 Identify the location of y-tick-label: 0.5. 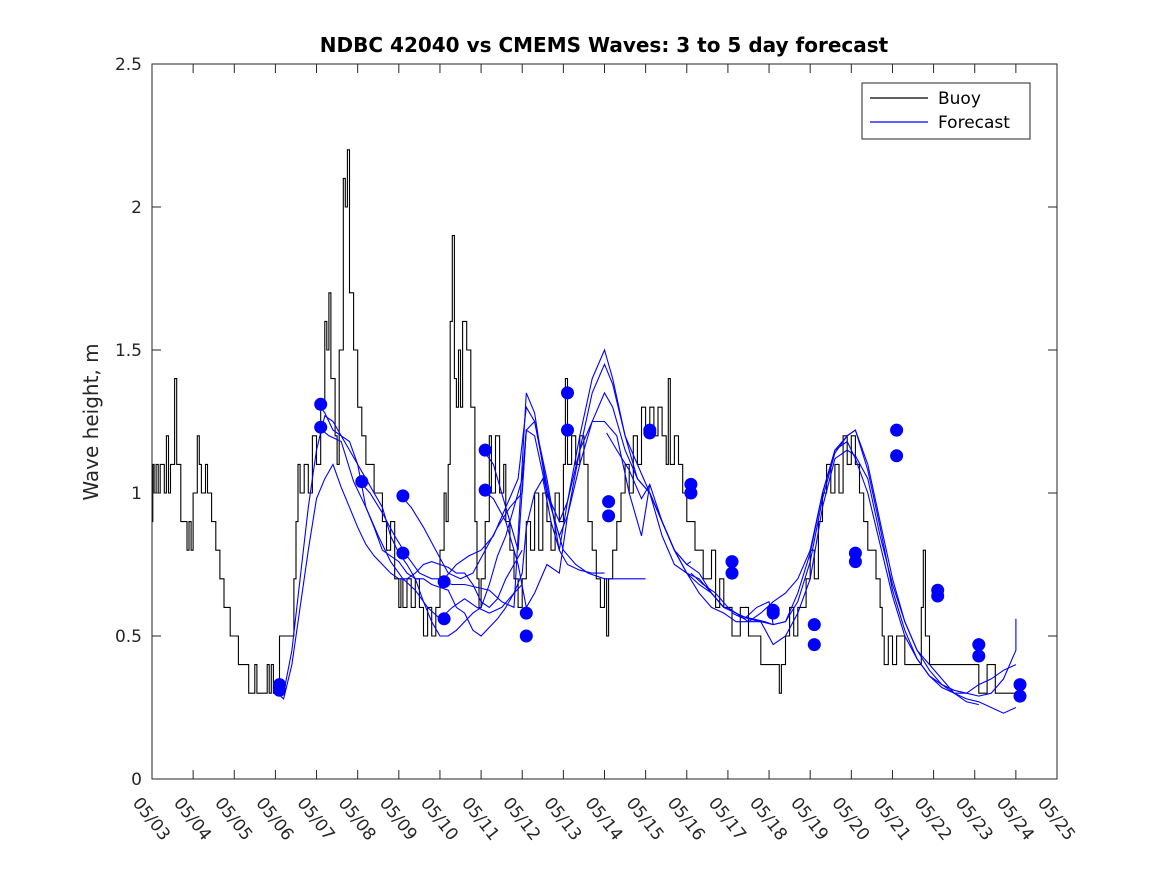
(128, 637).